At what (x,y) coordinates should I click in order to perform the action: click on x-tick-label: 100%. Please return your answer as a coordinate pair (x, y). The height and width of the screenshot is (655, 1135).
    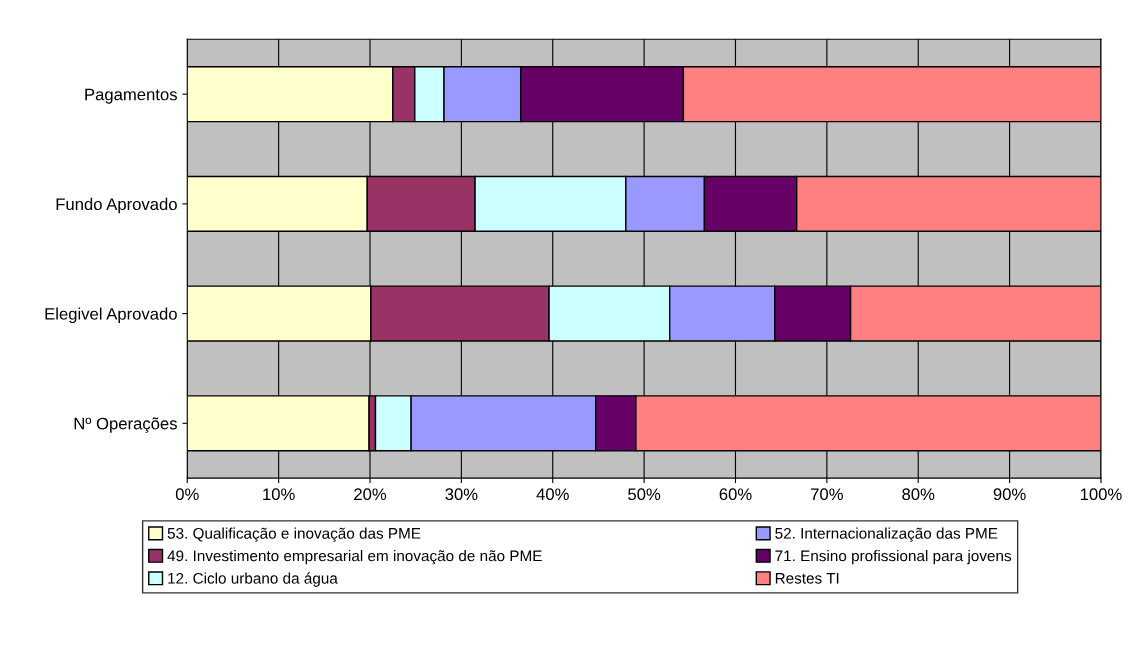
    Looking at the image, I should click on (1101, 494).